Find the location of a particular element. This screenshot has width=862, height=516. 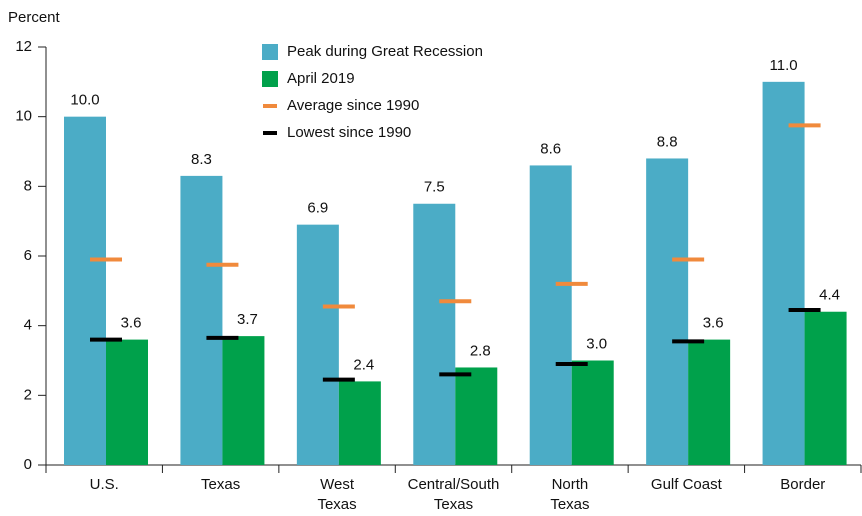

x-tick-label: Central/South Texas is located at coordinates (454, 494).